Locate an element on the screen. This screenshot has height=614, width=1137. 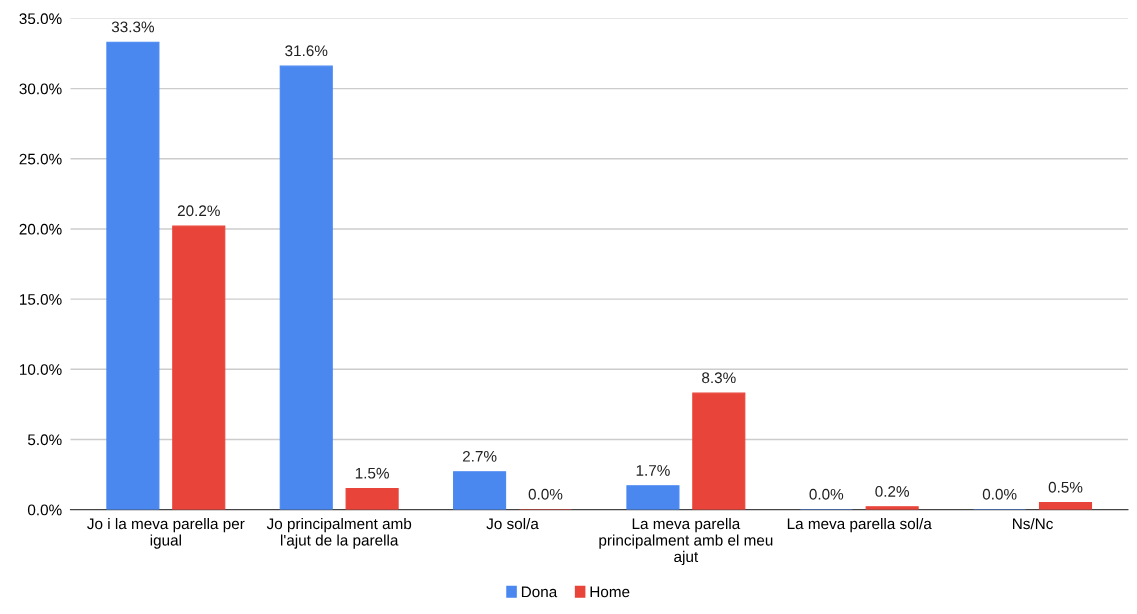
y-tick-label: 0.0% is located at coordinates (44, 510).